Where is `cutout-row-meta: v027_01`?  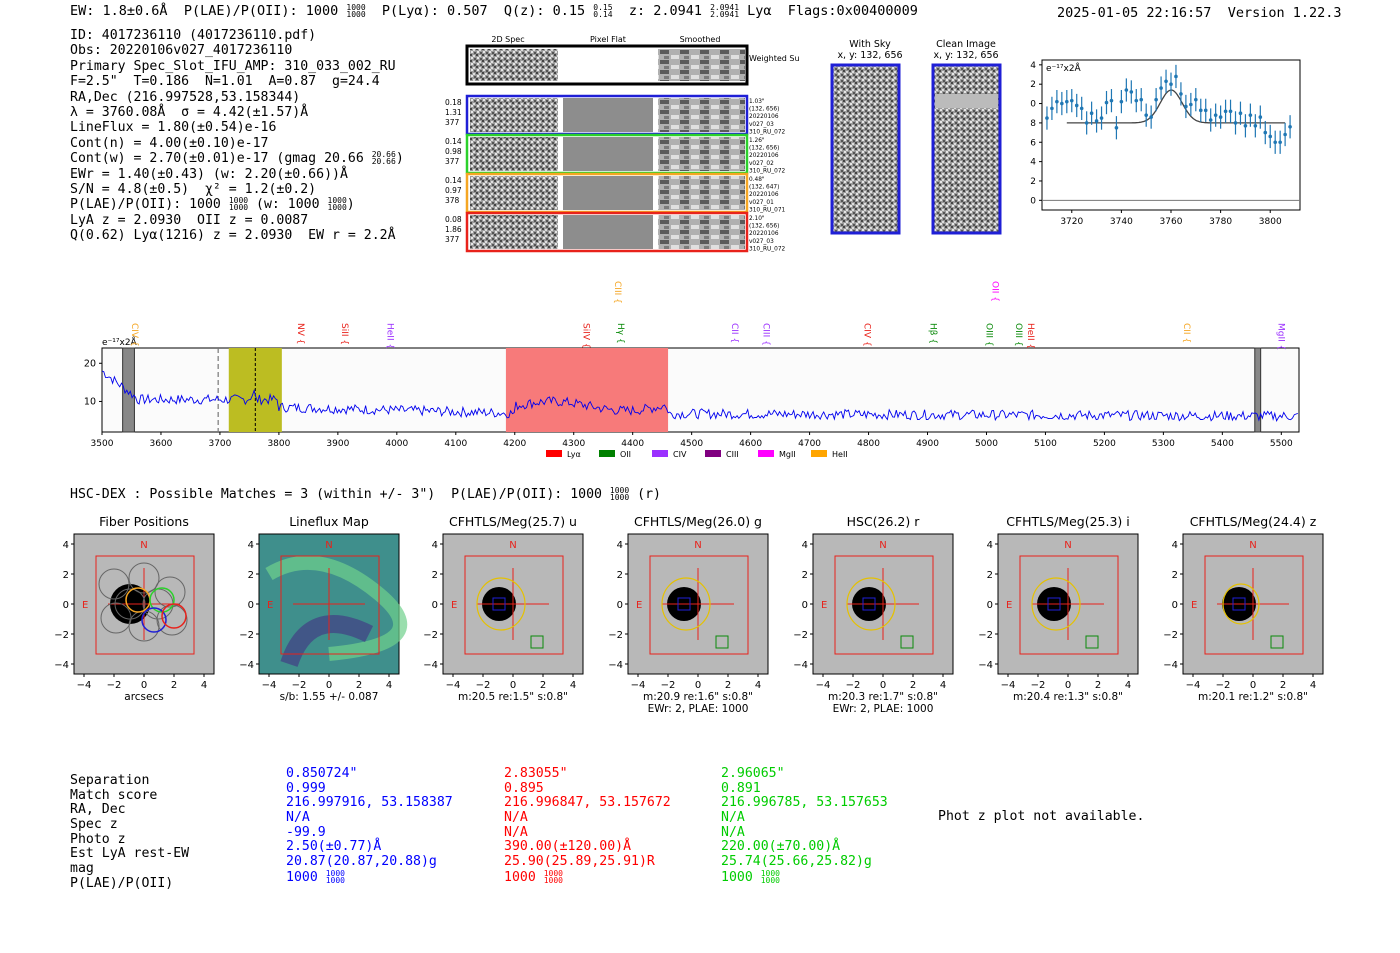
cutout-row-meta: v027_01 is located at coordinates (761, 203).